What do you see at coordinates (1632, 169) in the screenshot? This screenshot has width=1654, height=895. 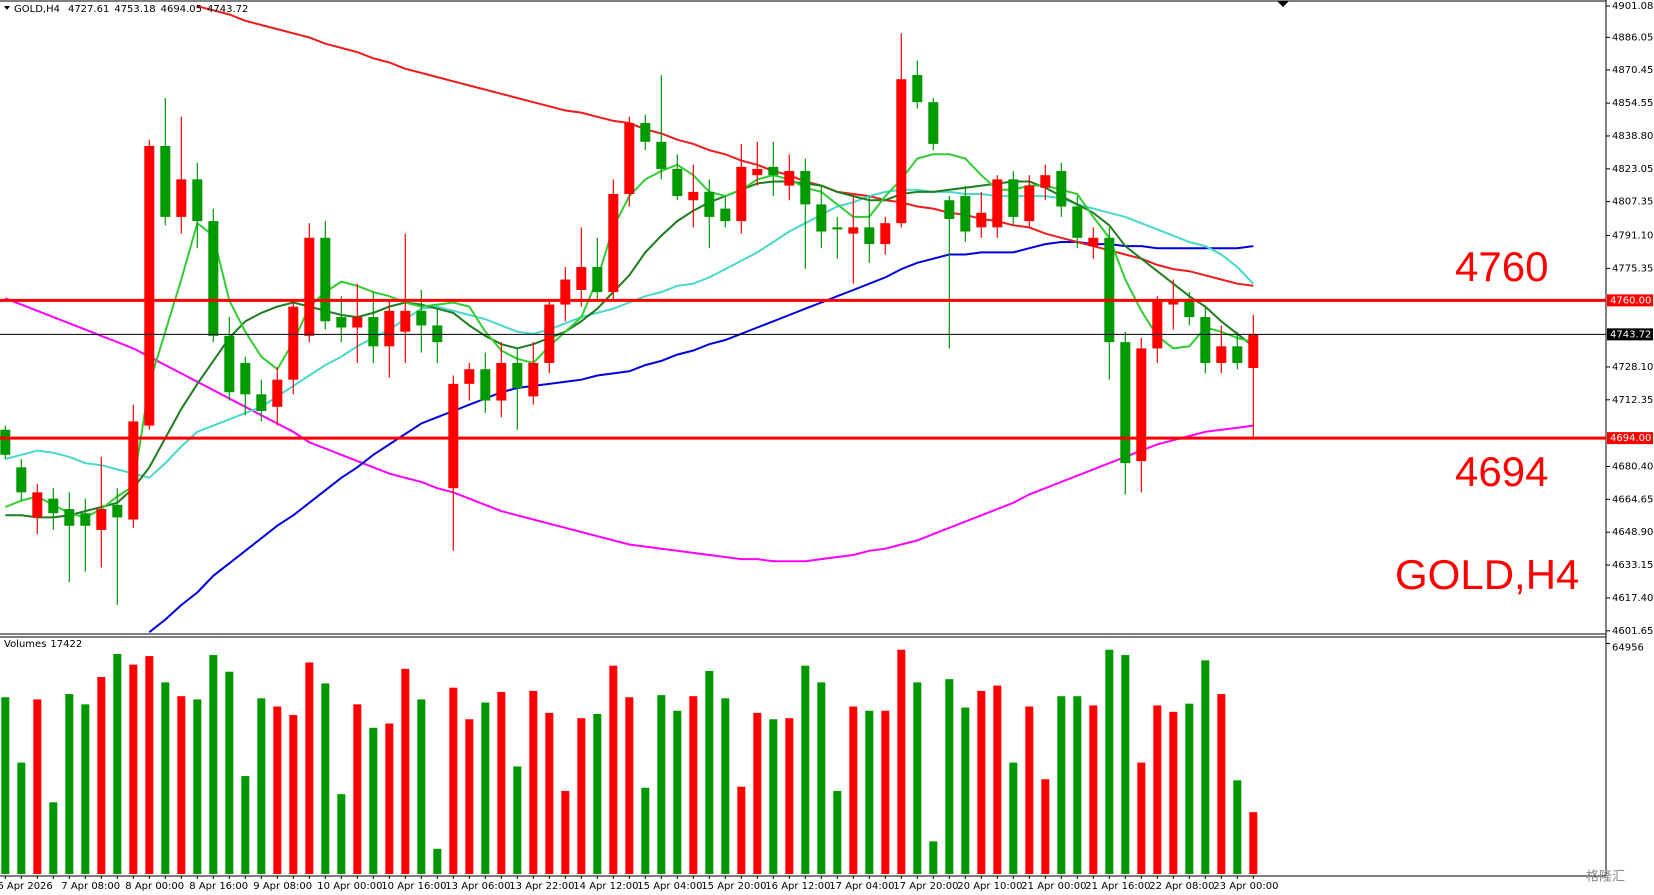 I see `y-tick-label: 4823.05` at bounding box center [1632, 169].